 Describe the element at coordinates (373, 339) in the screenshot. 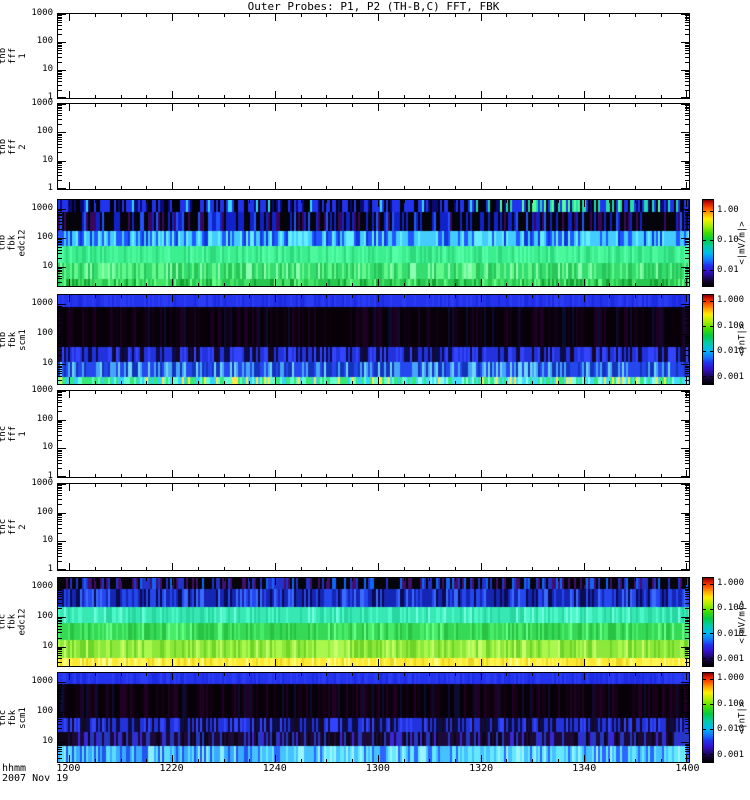

I see `spectrogram-thb-fbk-scm1` at that location.